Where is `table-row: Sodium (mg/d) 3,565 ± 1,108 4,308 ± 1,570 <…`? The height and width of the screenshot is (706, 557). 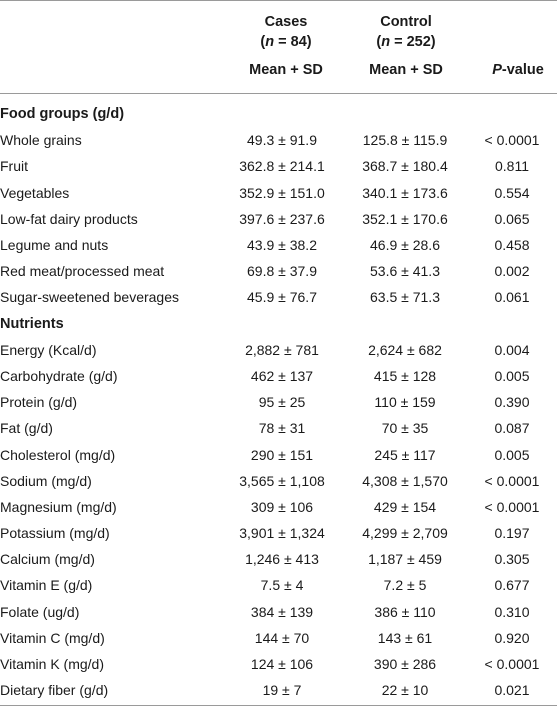
table-row: Sodium (mg/d) 3,565 ± 1,108 4,308 ± 1,570 <… is located at coordinates (278, 481).